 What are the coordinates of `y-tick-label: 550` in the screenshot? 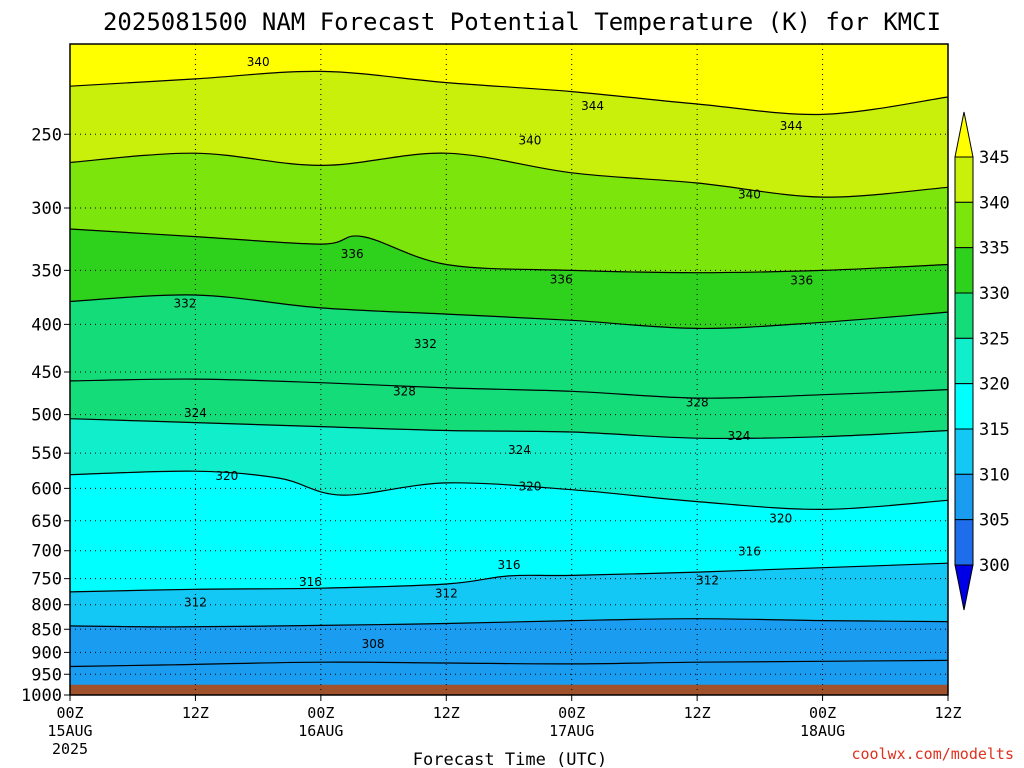 It's located at (46, 454).